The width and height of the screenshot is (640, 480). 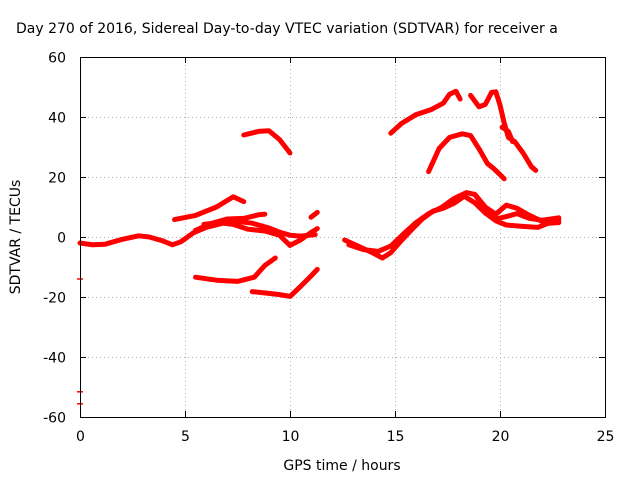 I want to click on series-s14-line, so click(x=503, y=131).